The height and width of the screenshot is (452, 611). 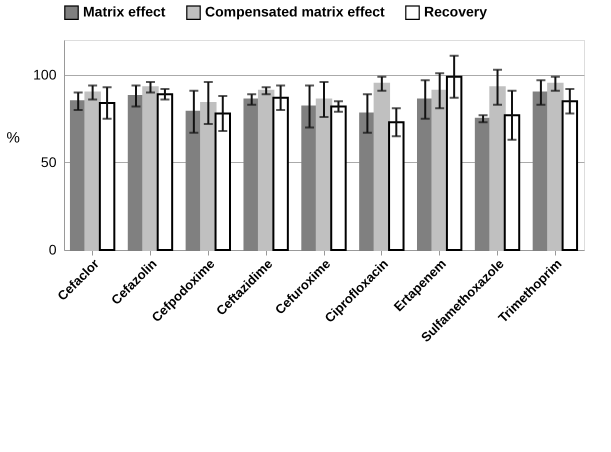 I want to click on y-axis-title: %, so click(x=13, y=138).